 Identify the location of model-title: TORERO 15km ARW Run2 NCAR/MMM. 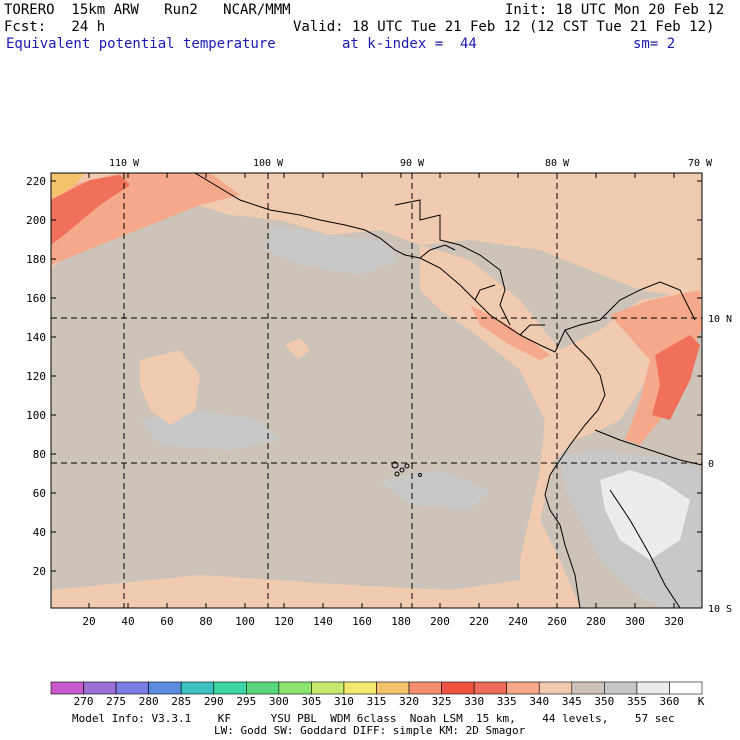
(147, 10).